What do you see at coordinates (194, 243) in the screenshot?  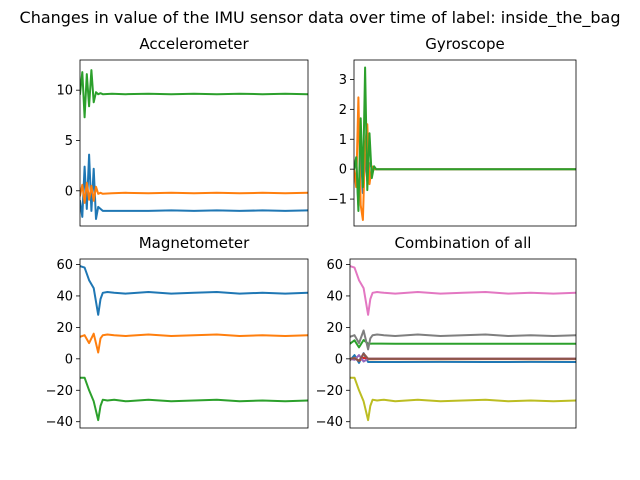 I see `magnetometer-title: Magnetometer` at bounding box center [194, 243].